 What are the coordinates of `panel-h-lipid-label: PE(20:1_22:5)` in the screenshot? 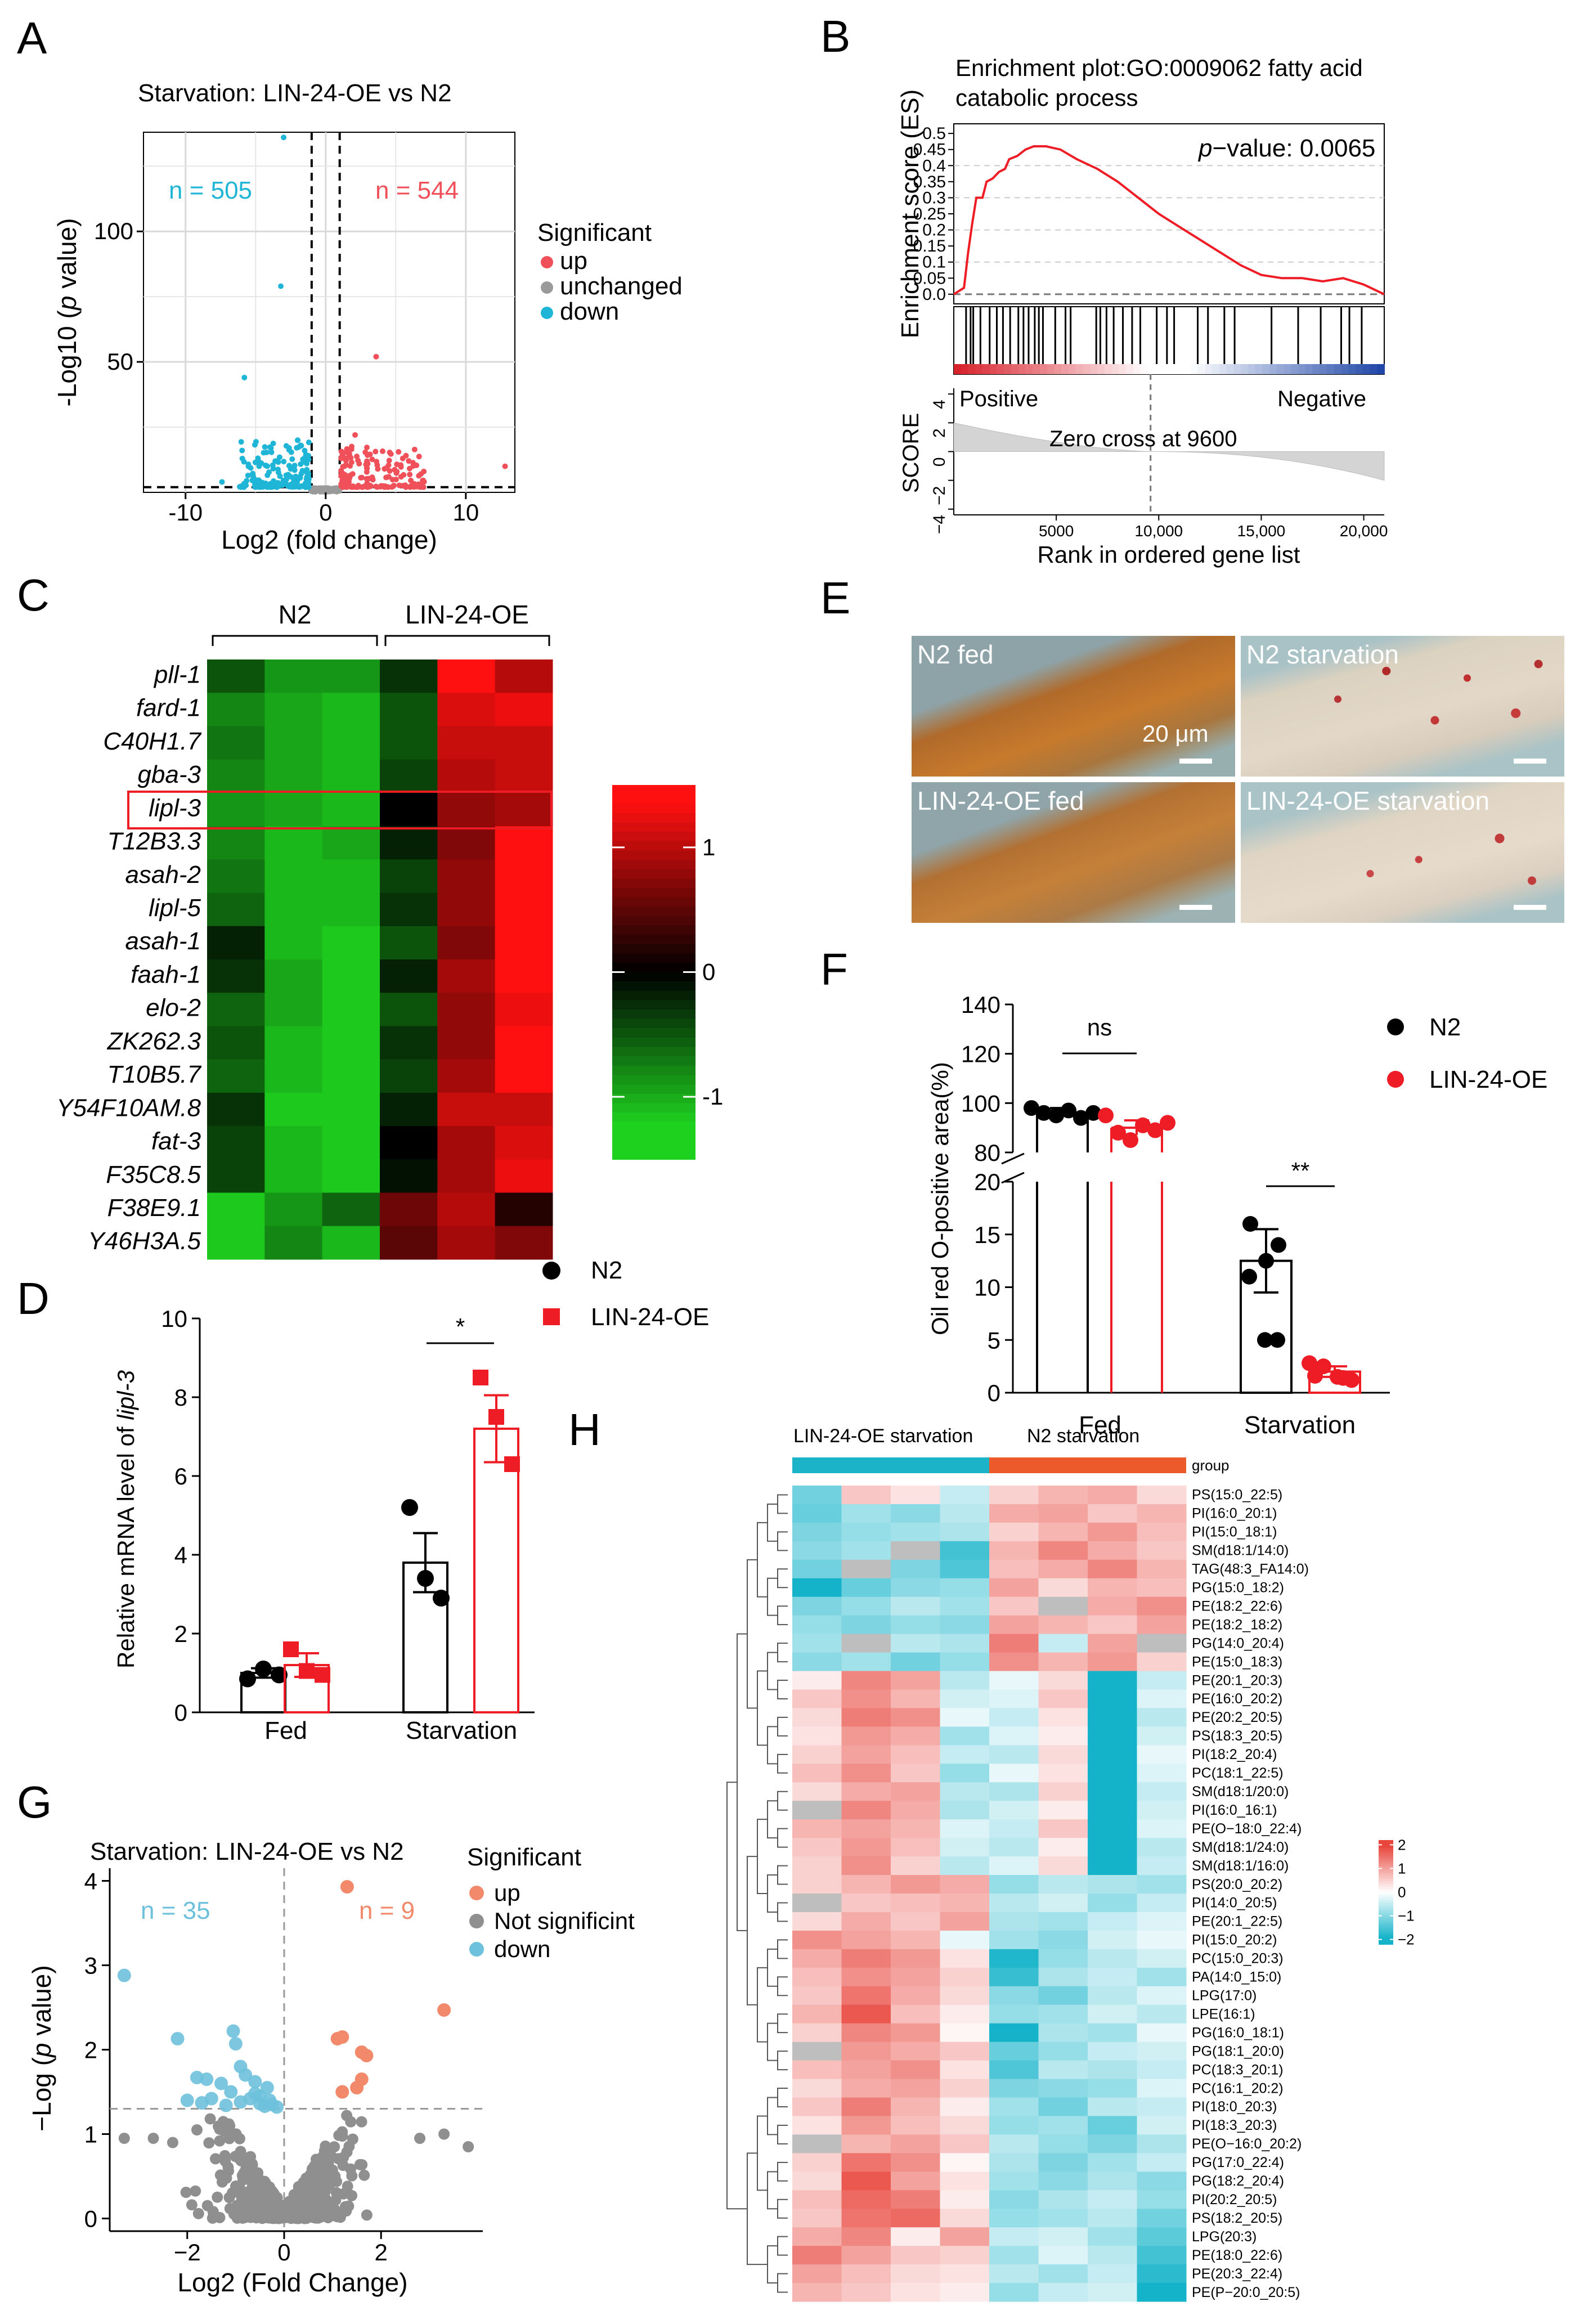 It's located at (1237, 1922).